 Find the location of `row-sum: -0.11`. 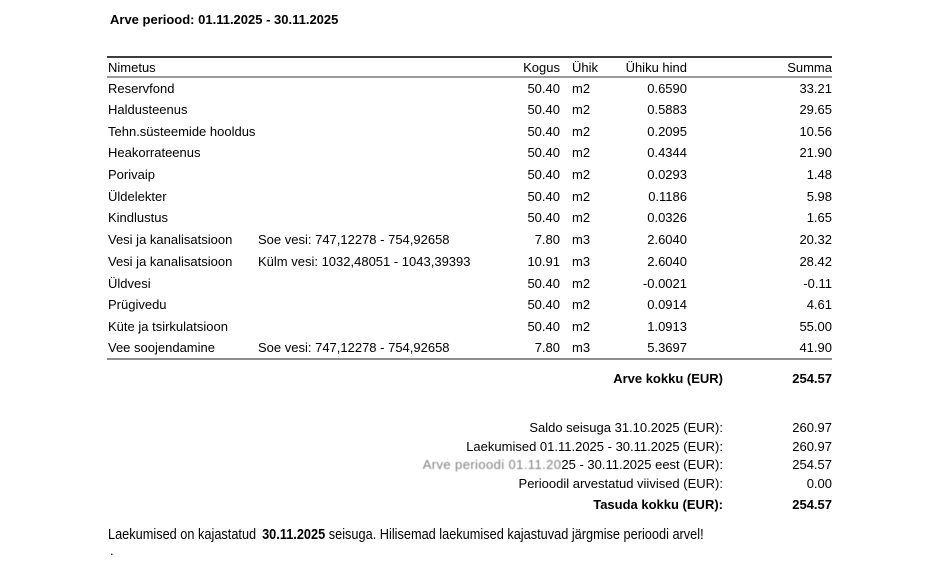

row-sum: -0.11 is located at coordinates (817, 283).